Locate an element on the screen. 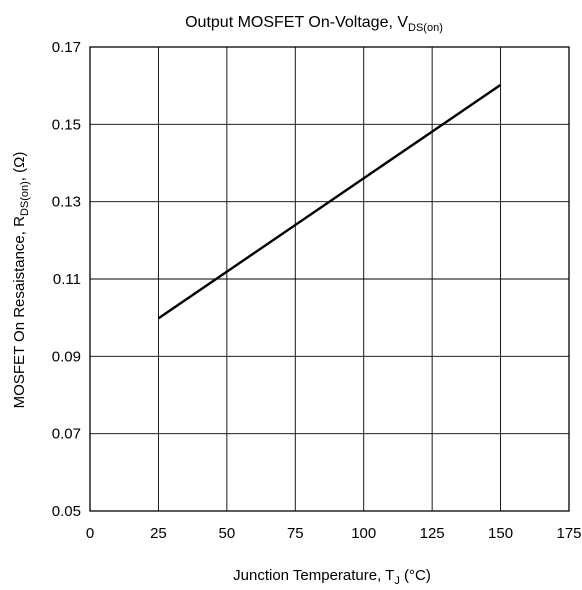 Image resolution: width=582 pixels, height=590 pixels. x-tick-label: 150 is located at coordinates (500, 533).